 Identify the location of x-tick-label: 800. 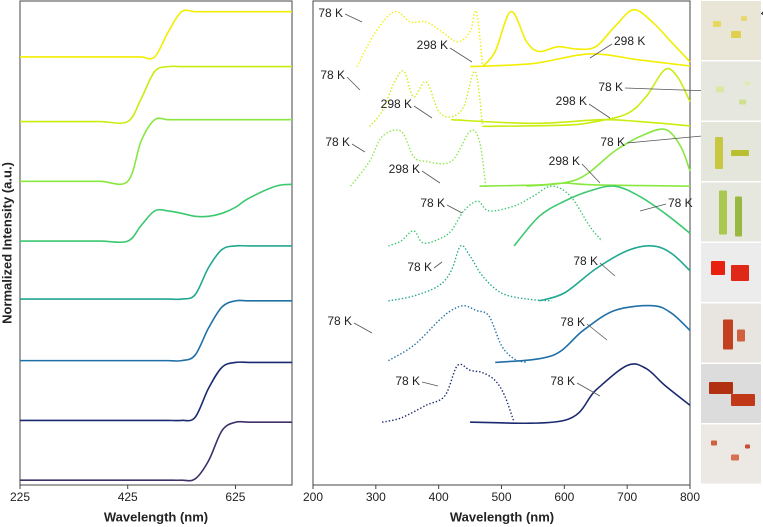
(690, 497).